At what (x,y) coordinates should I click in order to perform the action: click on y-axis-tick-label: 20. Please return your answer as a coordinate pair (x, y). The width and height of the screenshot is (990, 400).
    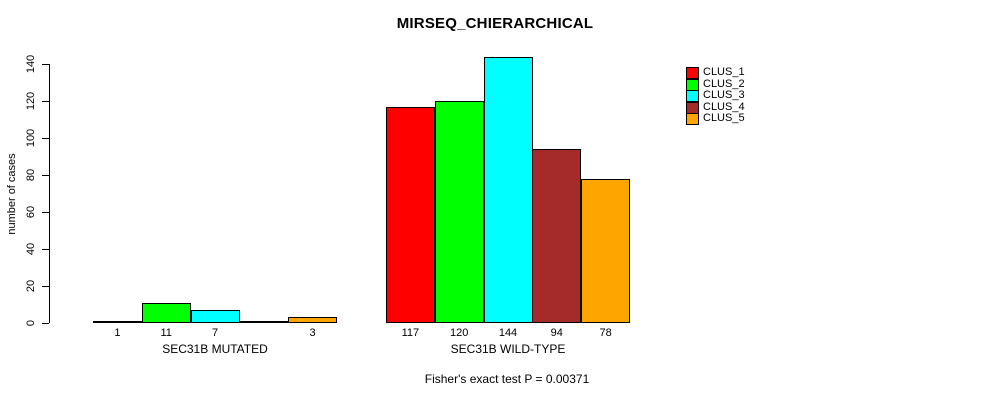
    Looking at the image, I should click on (31, 286).